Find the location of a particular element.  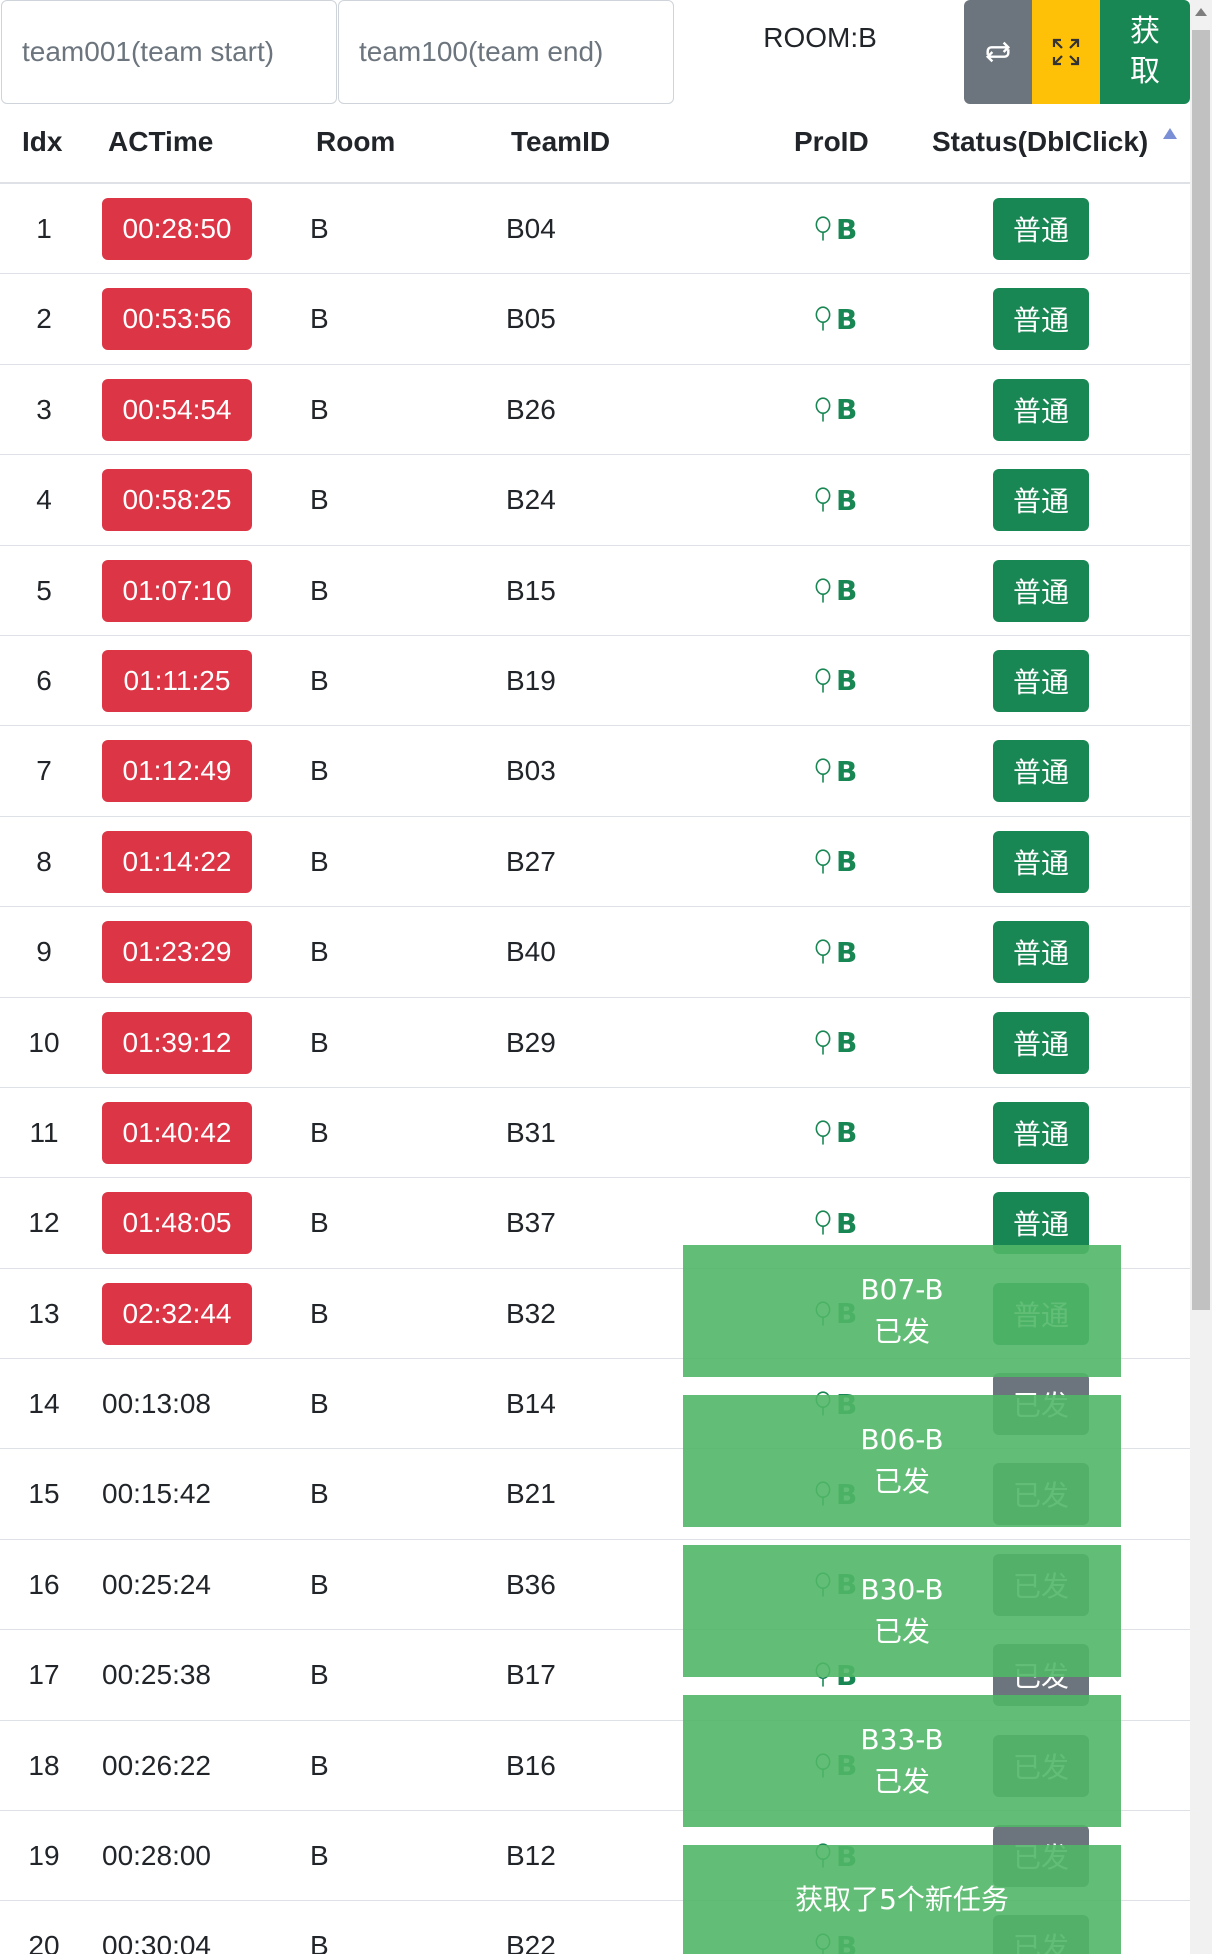

teamid-cell: B17 is located at coordinates (531, 1675).